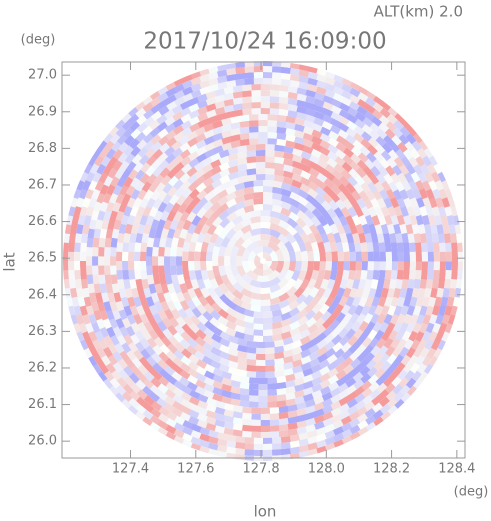 The width and height of the screenshot is (491, 521). What do you see at coordinates (264, 42) in the screenshot?
I see `chart-title: 2017/10/24 16:09:00` at bounding box center [264, 42].